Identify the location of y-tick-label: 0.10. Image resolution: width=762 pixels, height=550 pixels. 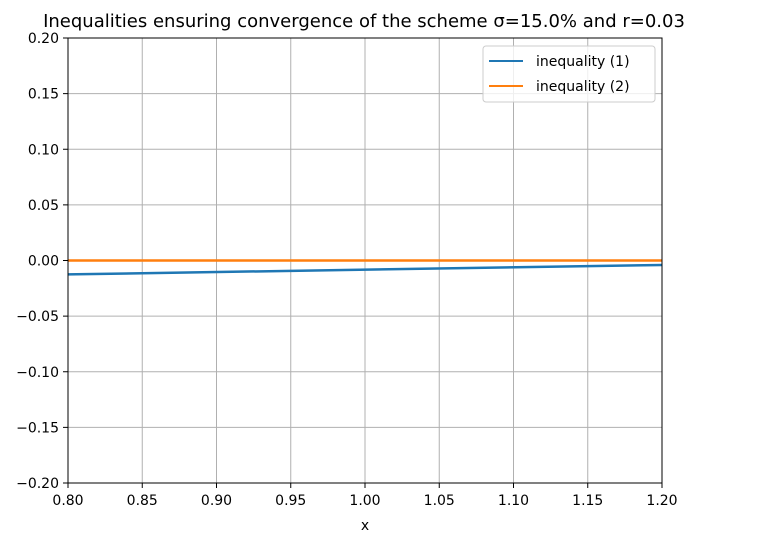
(43, 150).